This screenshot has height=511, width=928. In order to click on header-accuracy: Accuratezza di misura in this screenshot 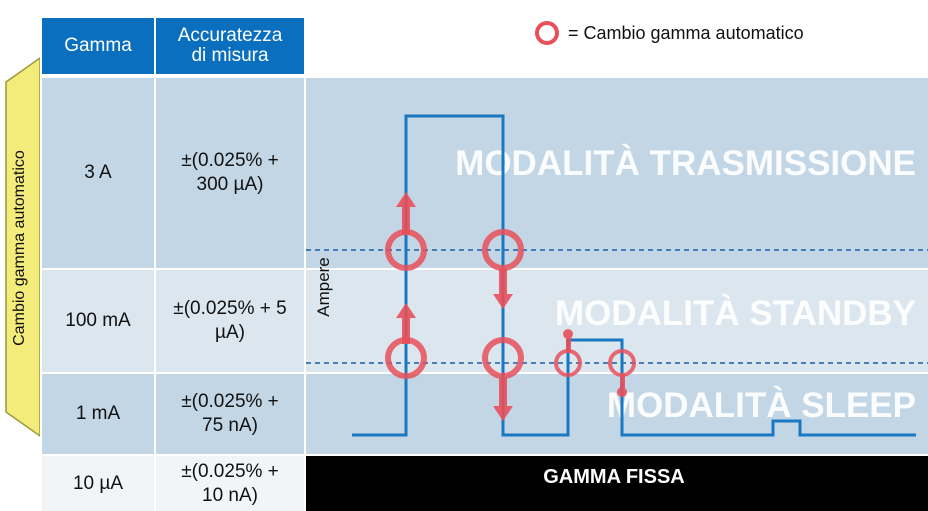, I will do `click(230, 46)`.